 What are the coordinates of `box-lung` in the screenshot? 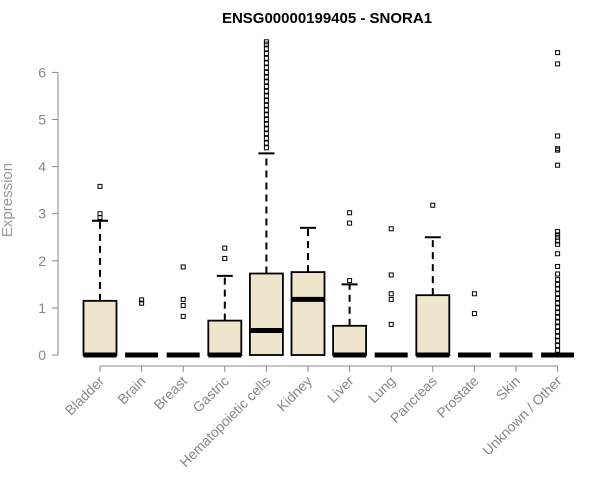 It's located at (391, 292).